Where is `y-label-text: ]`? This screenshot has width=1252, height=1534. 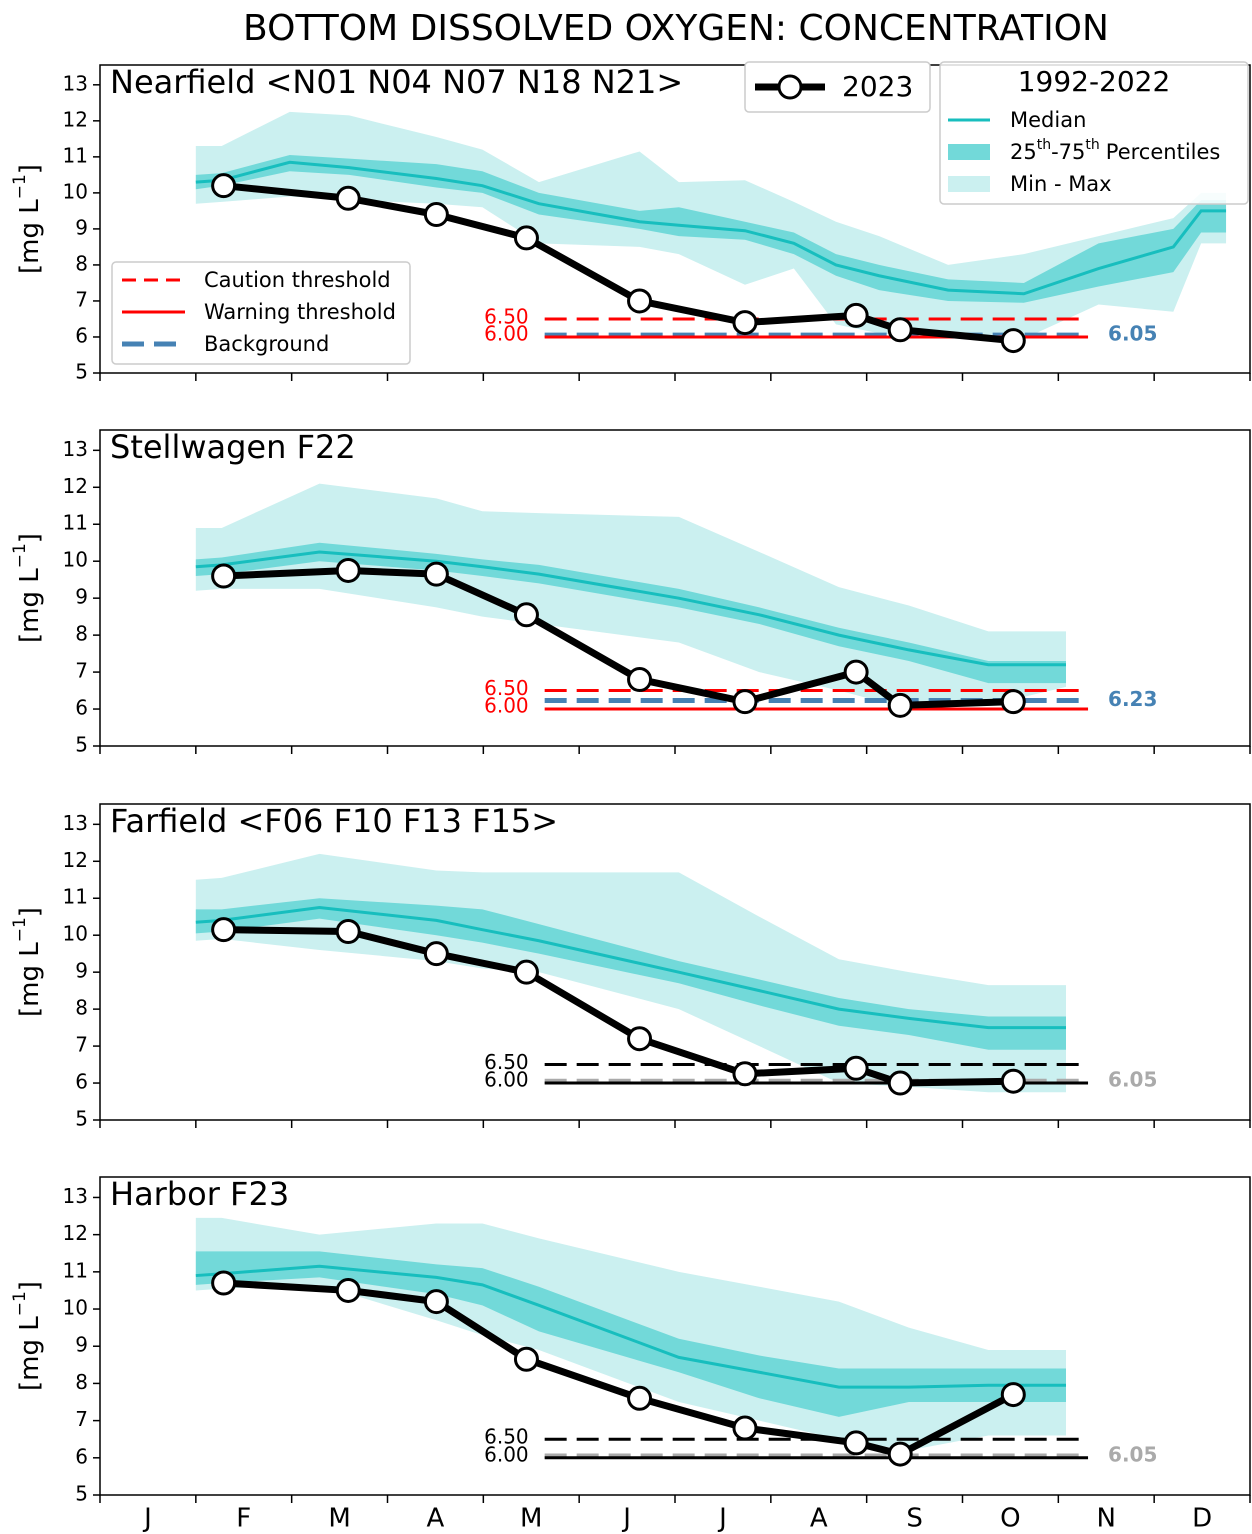
y-label-text: ] is located at coordinates (30, 169).